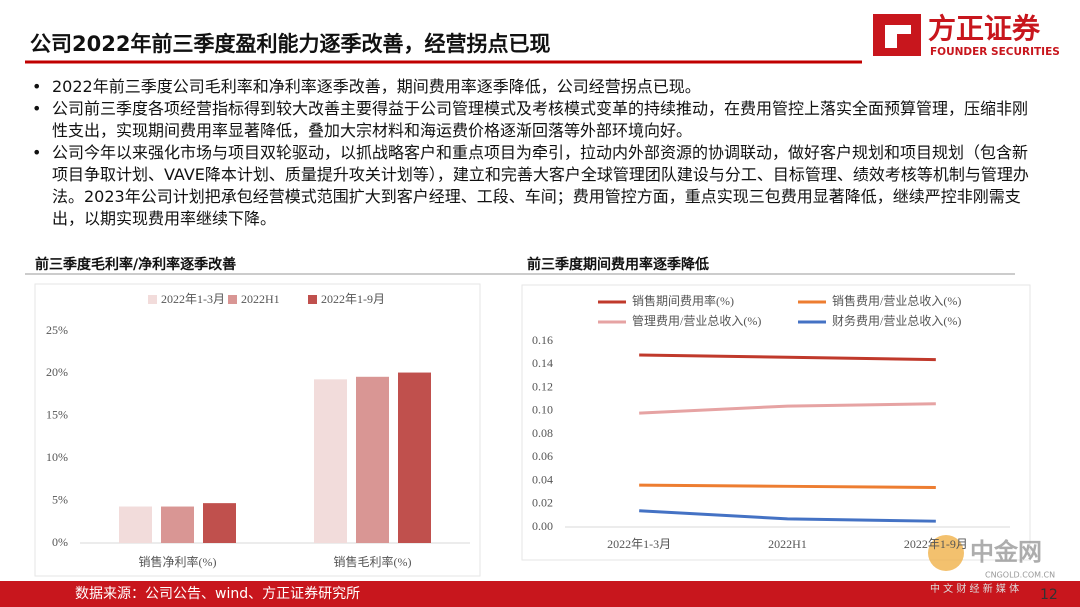  What do you see at coordinates (60, 499) in the screenshot?
I see `y-tick-label: 5%` at bounding box center [60, 499].